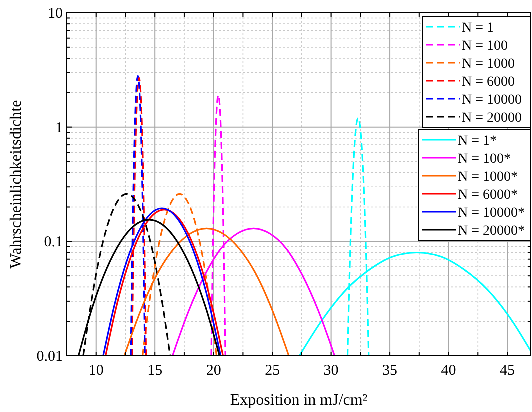  Describe the element at coordinates (492, 213) in the screenshot. I see `legend-label: N = 10000*` at that location.